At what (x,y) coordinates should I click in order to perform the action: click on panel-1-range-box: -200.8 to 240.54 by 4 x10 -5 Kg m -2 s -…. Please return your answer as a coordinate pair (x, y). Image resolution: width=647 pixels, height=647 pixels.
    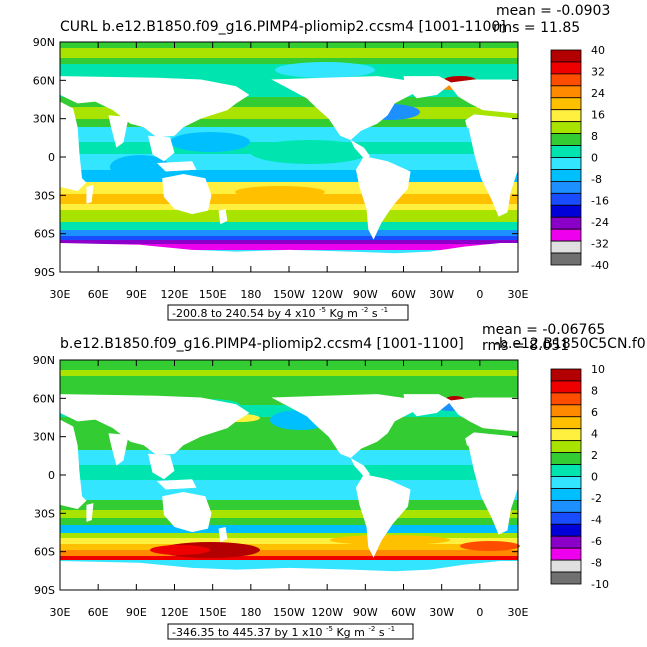
    Looking at the image, I should click on (288, 312).